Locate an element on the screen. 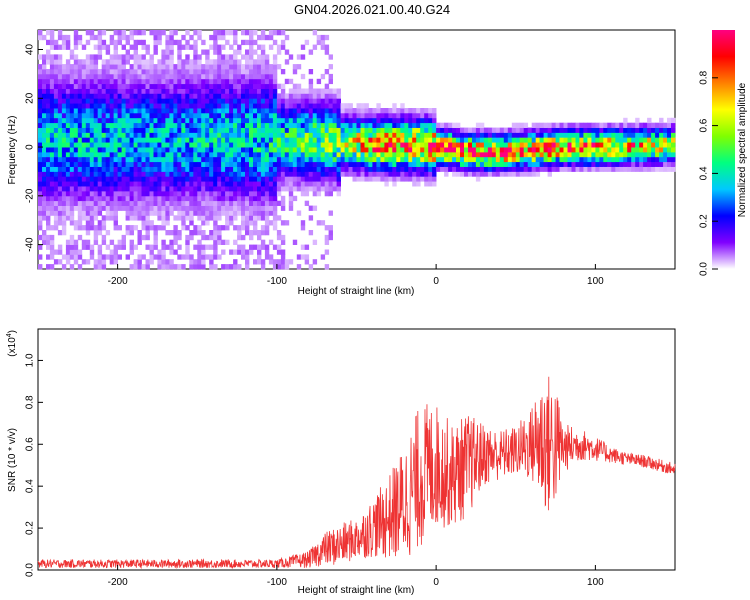  spectrogram-x-tick: 0 is located at coordinates (436, 281).